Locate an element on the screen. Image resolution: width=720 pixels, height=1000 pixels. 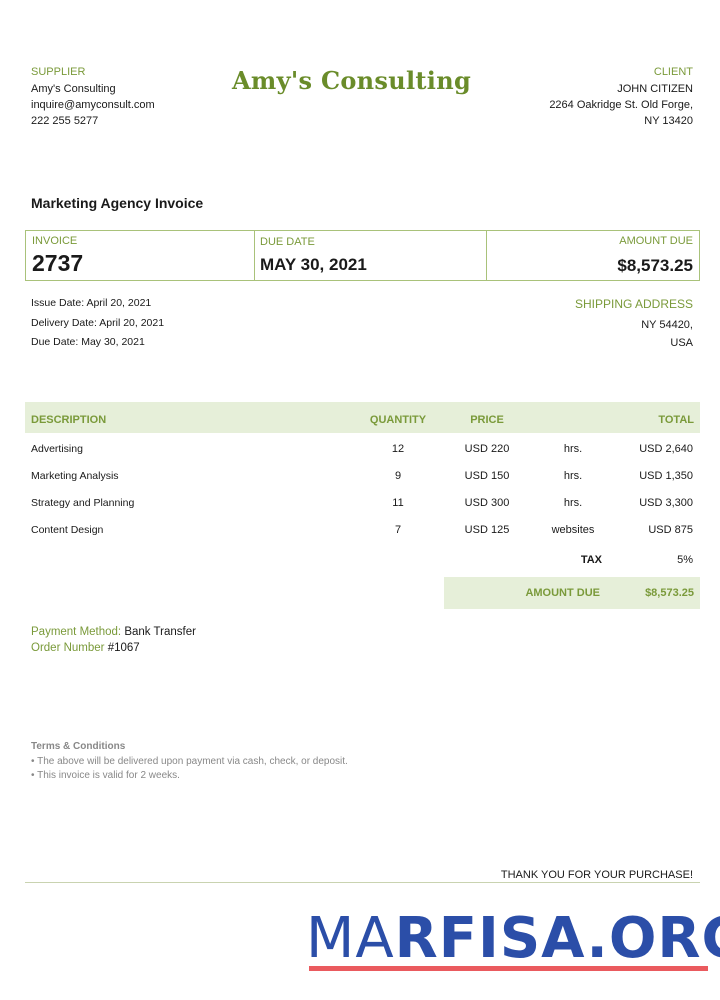
amount-due-row: AMOUNT DUE $8,573.25 is located at coordinates (572, 593).